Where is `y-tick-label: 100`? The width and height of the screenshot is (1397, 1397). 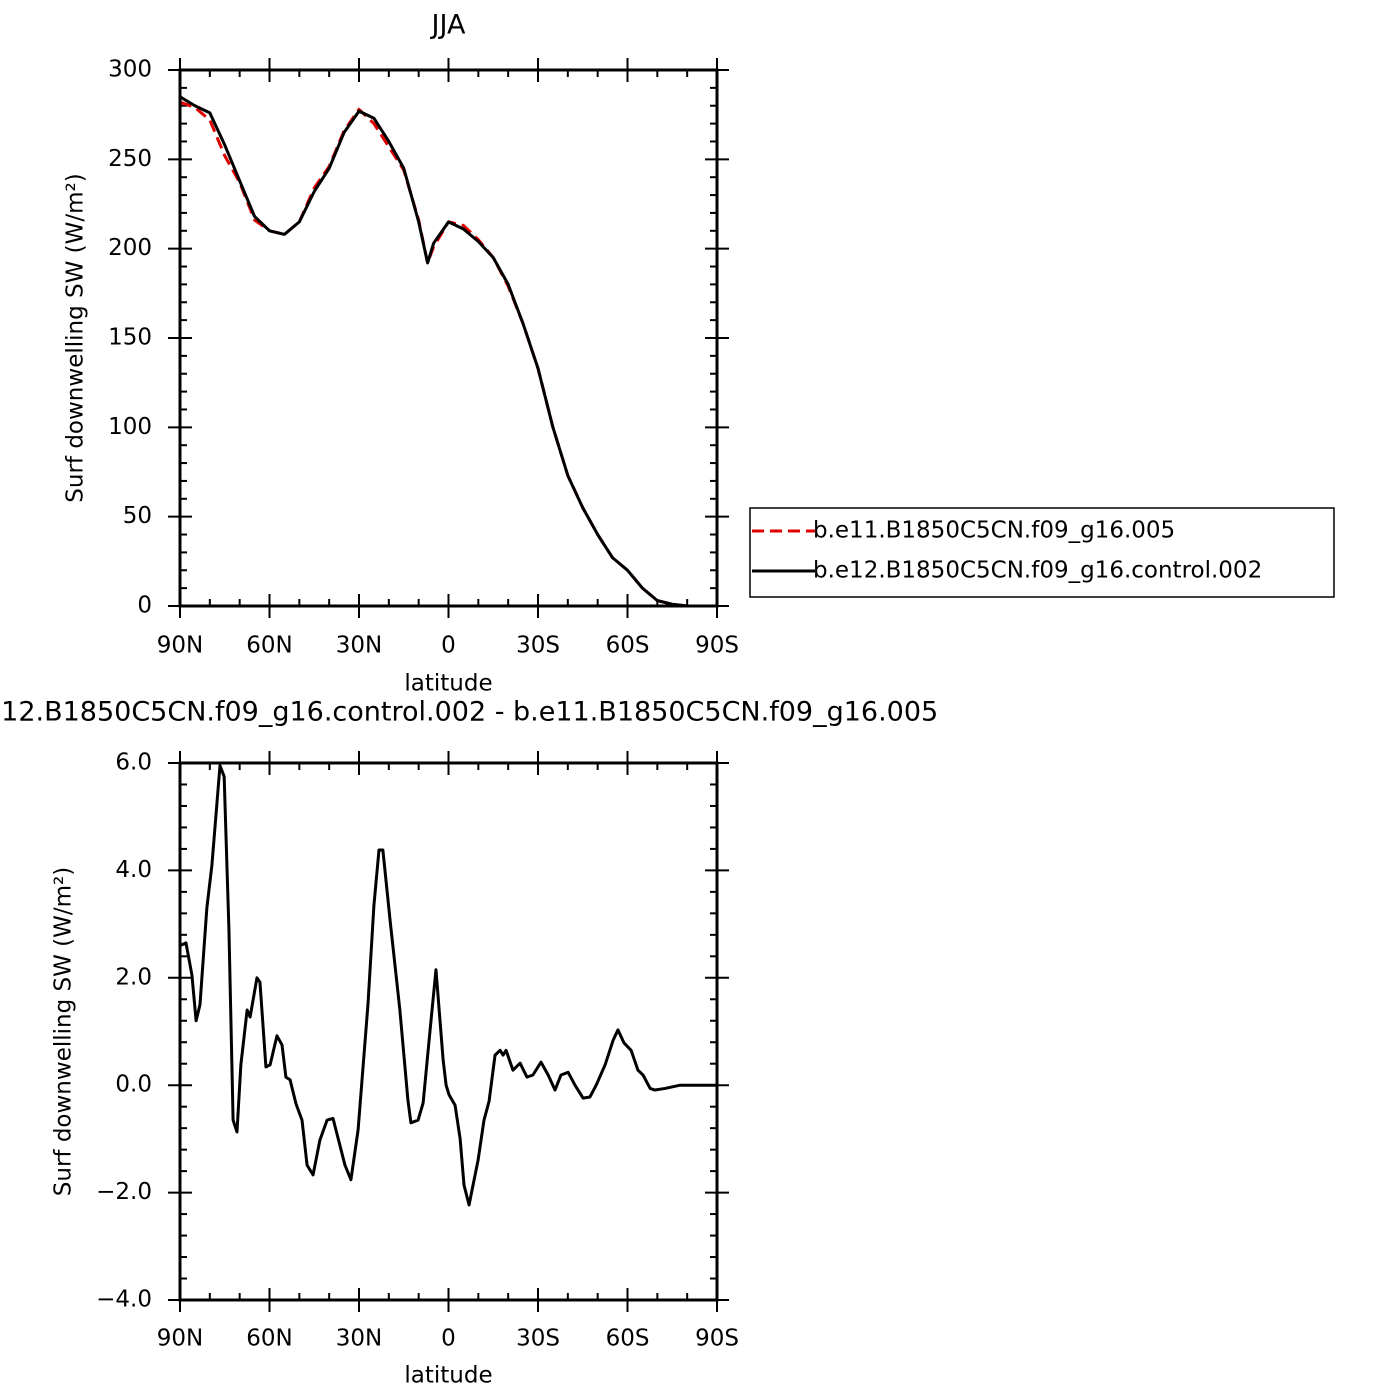 y-tick-label: 100 is located at coordinates (130, 427).